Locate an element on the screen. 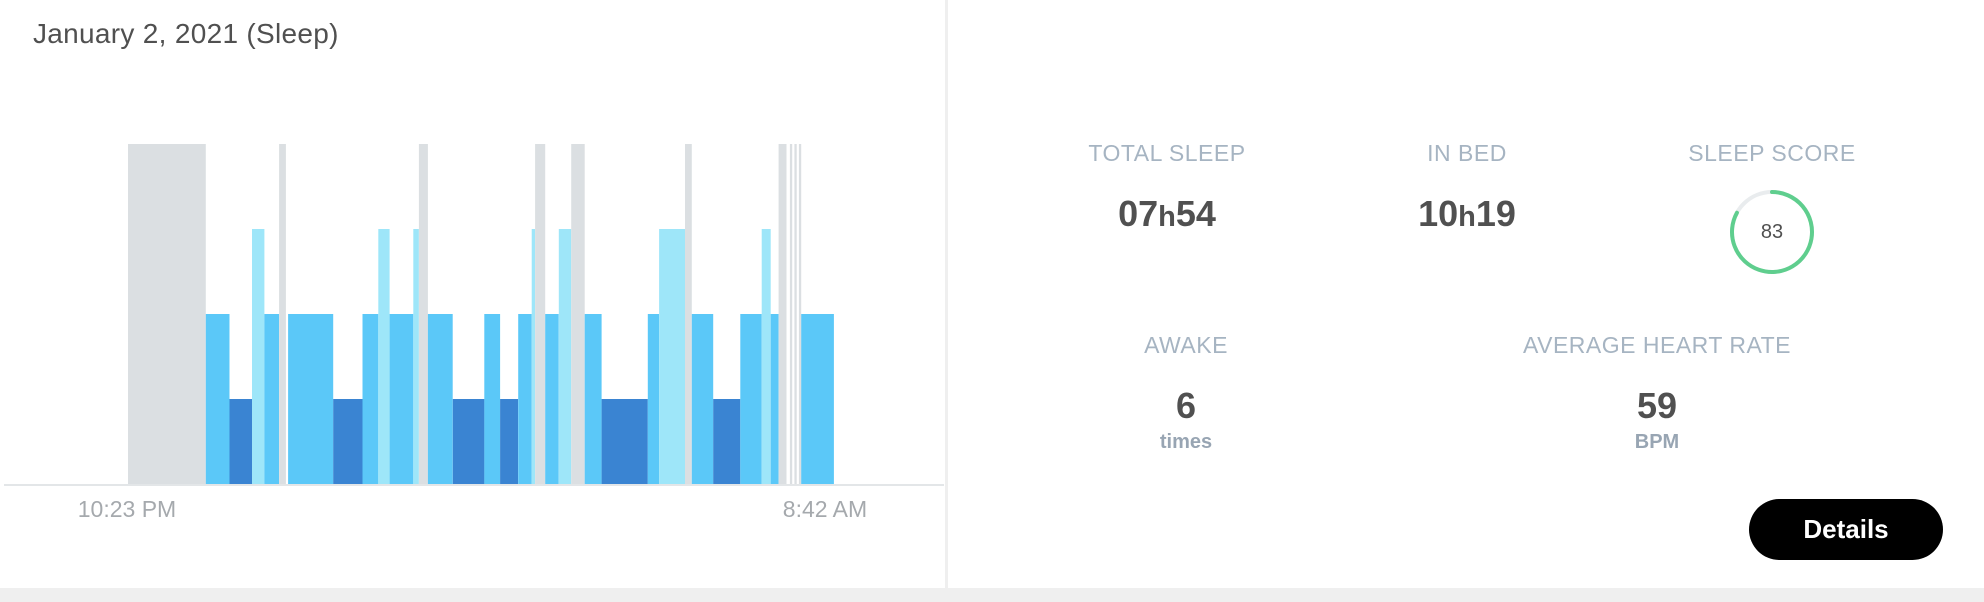 The image size is (1984, 602). in-bed-minutes: 19 is located at coordinates (1495, 213).